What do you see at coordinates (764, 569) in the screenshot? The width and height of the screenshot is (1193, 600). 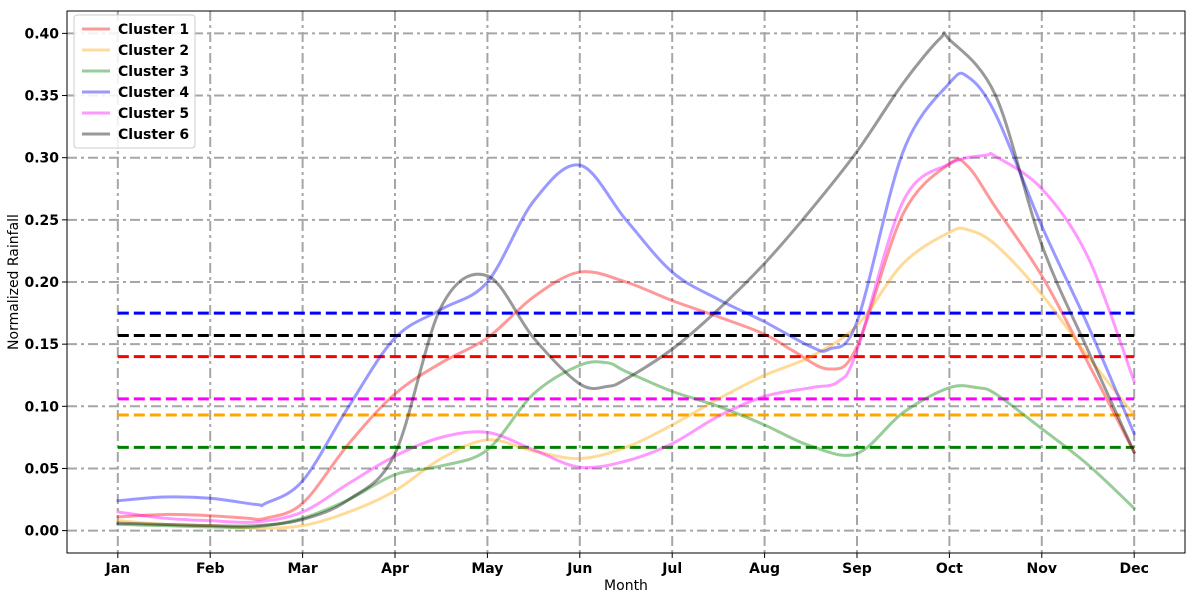 I see `x-tick-label: Aug` at bounding box center [764, 569].